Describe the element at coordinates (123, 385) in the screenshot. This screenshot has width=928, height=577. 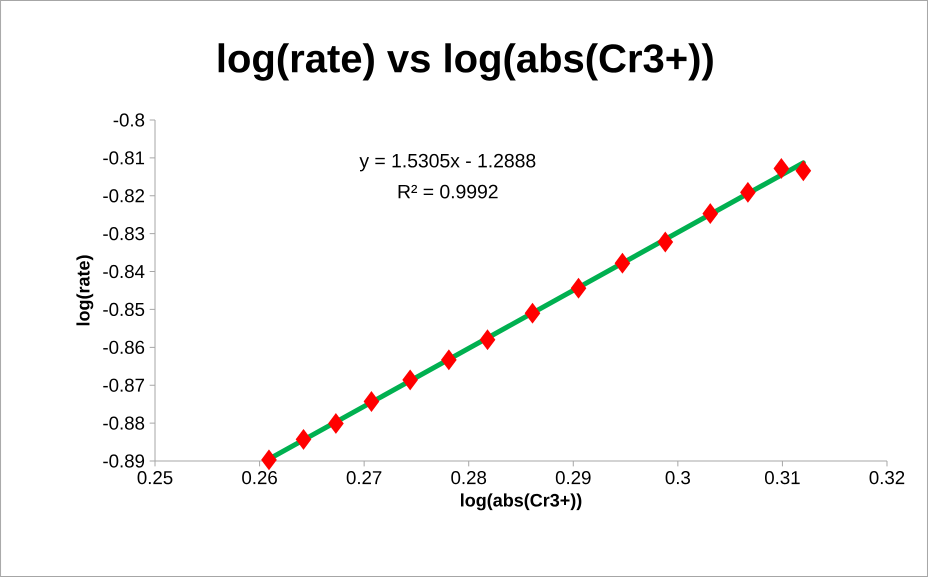
I see `y-tick-label: -0.87` at that location.